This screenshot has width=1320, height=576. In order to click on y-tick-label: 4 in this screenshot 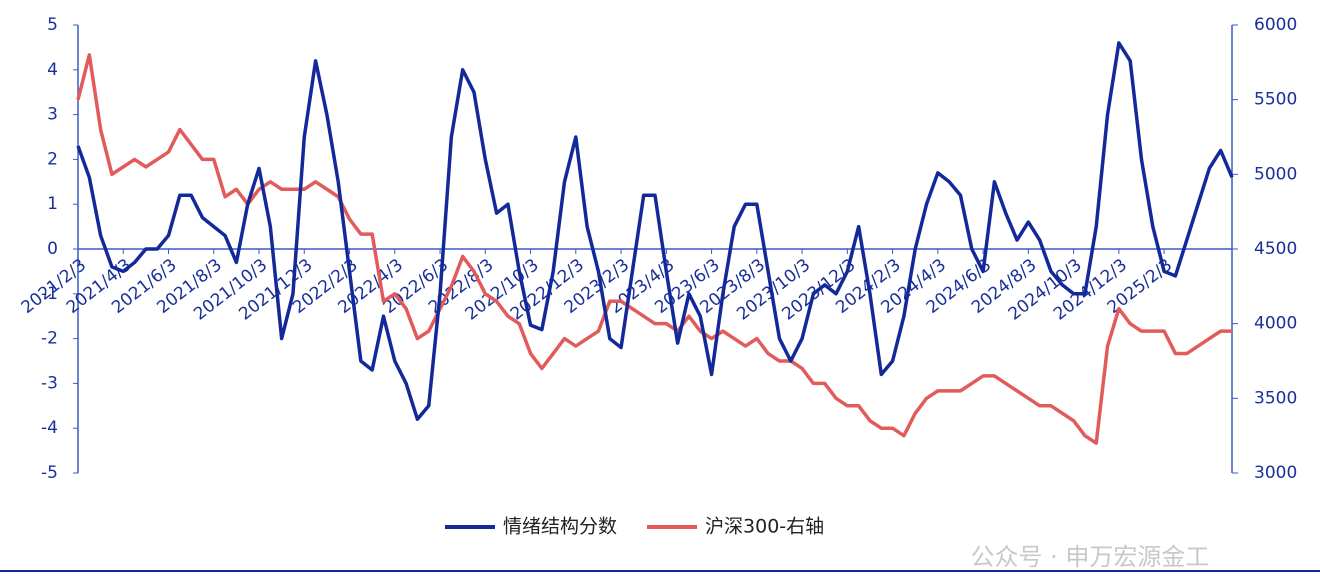, I will do `click(52, 70)`.